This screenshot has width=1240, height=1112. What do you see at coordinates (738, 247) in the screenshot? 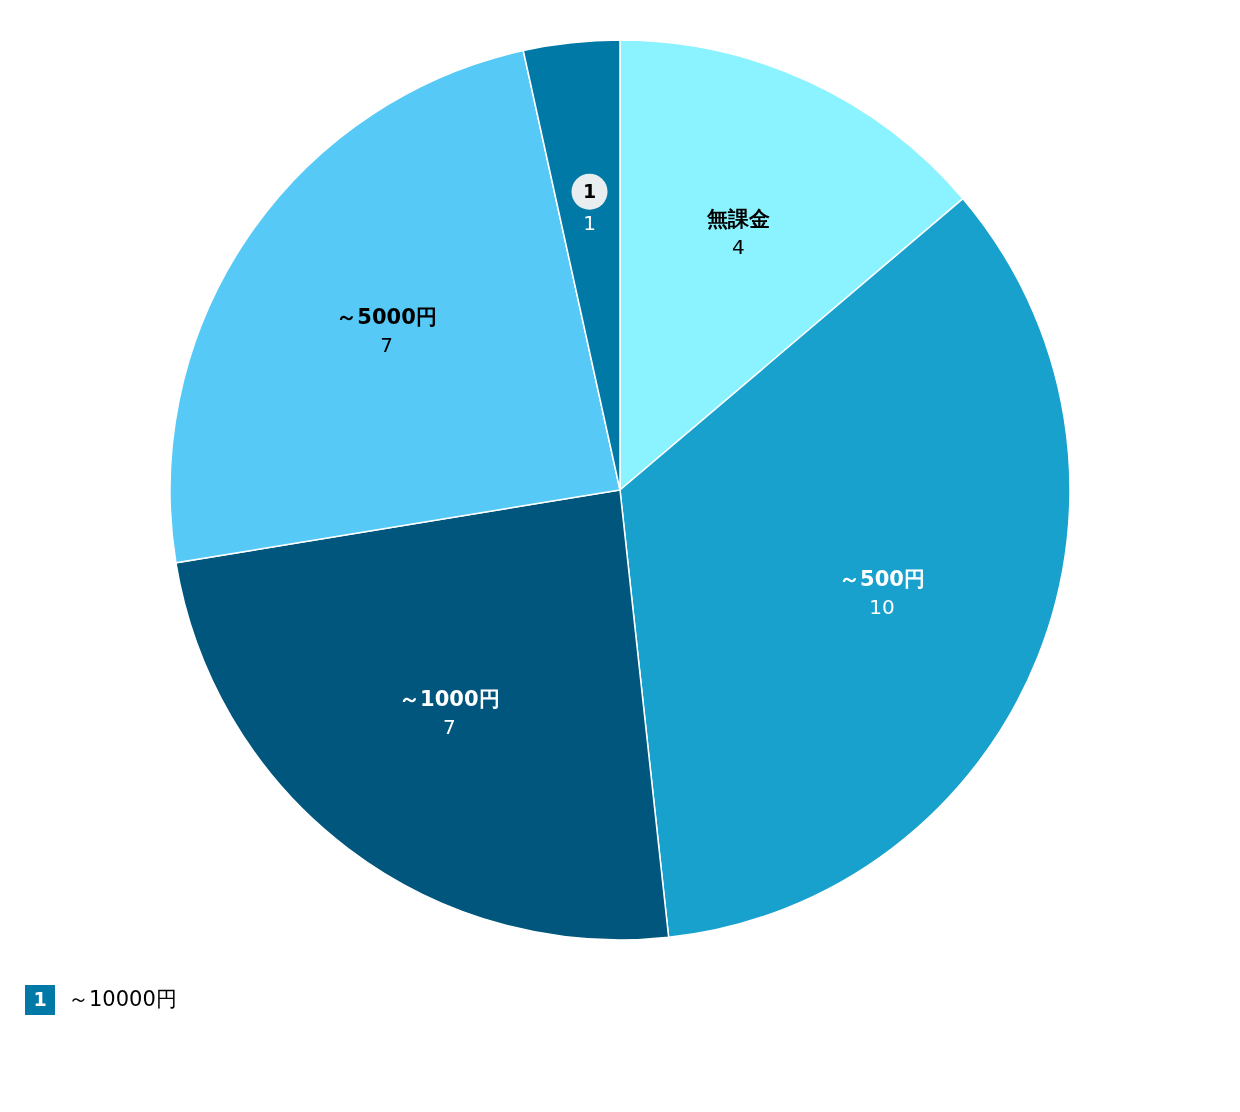
I see `data-label: 4` at bounding box center [738, 247].